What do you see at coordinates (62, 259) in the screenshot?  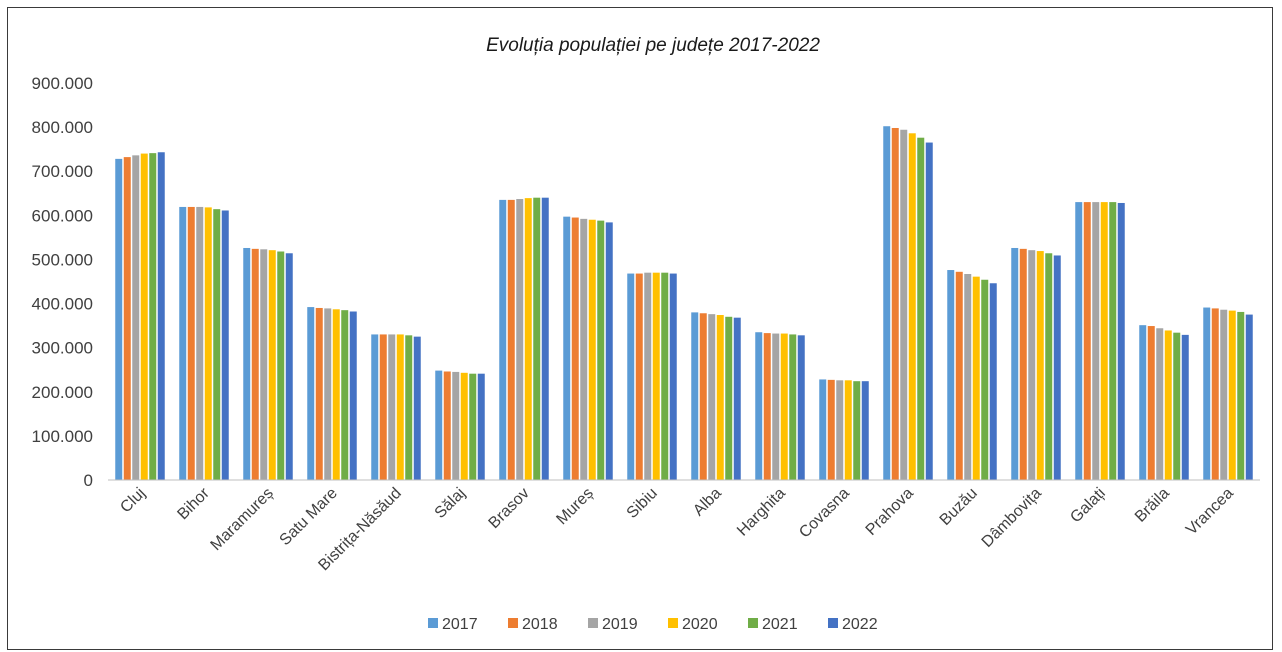 I see `y-tick-label: 500.000` at bounding box center [62, 259].